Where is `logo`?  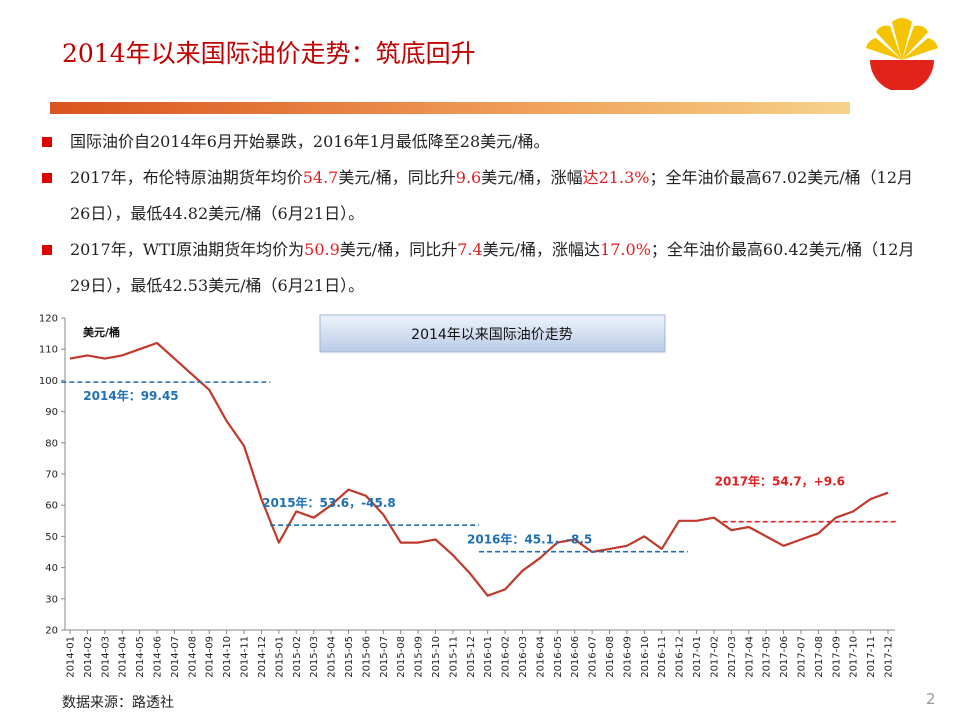 logo is located at coordinates (902, 54).